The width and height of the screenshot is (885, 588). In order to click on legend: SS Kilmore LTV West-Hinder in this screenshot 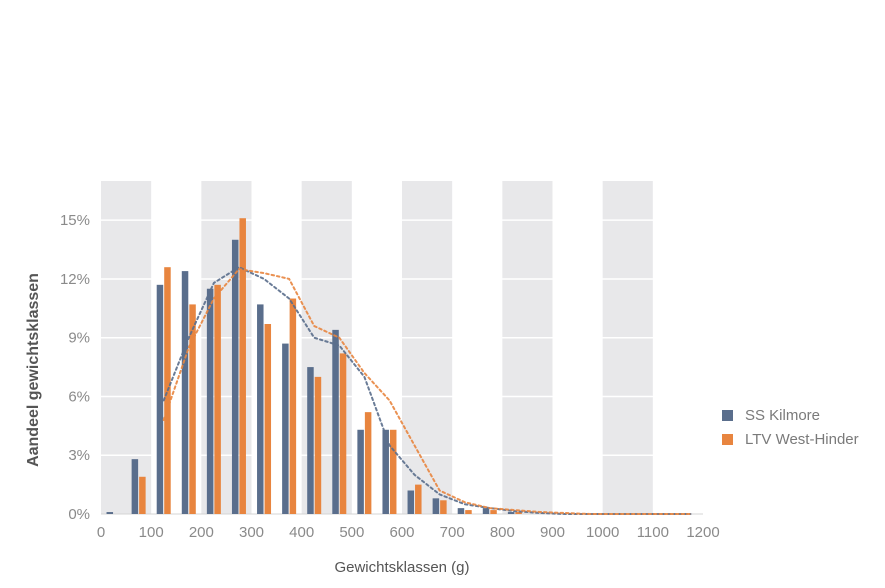, I will do `click(790, 427)`.